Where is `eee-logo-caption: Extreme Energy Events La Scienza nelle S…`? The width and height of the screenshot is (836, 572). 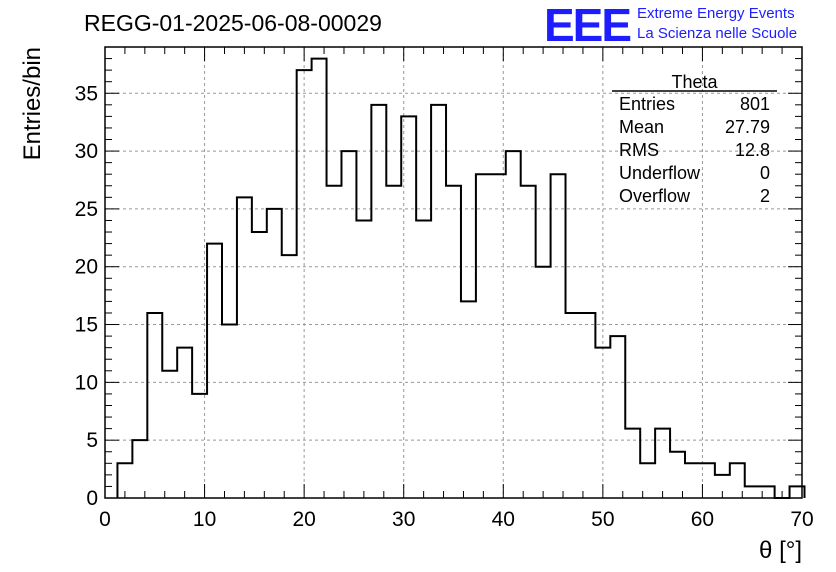
eee-logo-caption: Extreme Energy Events La Scienza nelle S… is located at coordinates (717, 24).